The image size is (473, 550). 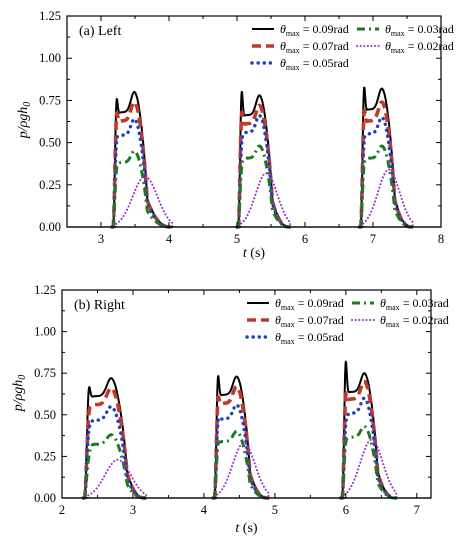 I want to click on panel-label: (a) Left, so click(x=100, y=31).